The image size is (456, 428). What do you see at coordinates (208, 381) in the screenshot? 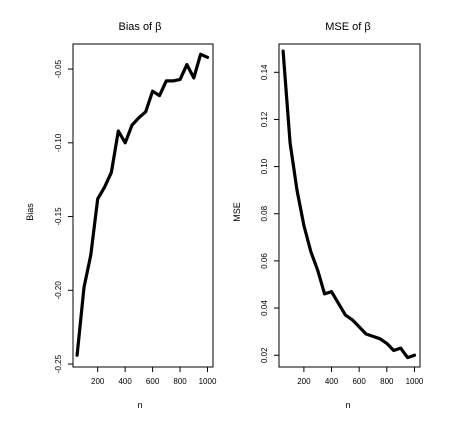
I see `bias-x-tick-label: 1000` at bounding box center [208, 381].